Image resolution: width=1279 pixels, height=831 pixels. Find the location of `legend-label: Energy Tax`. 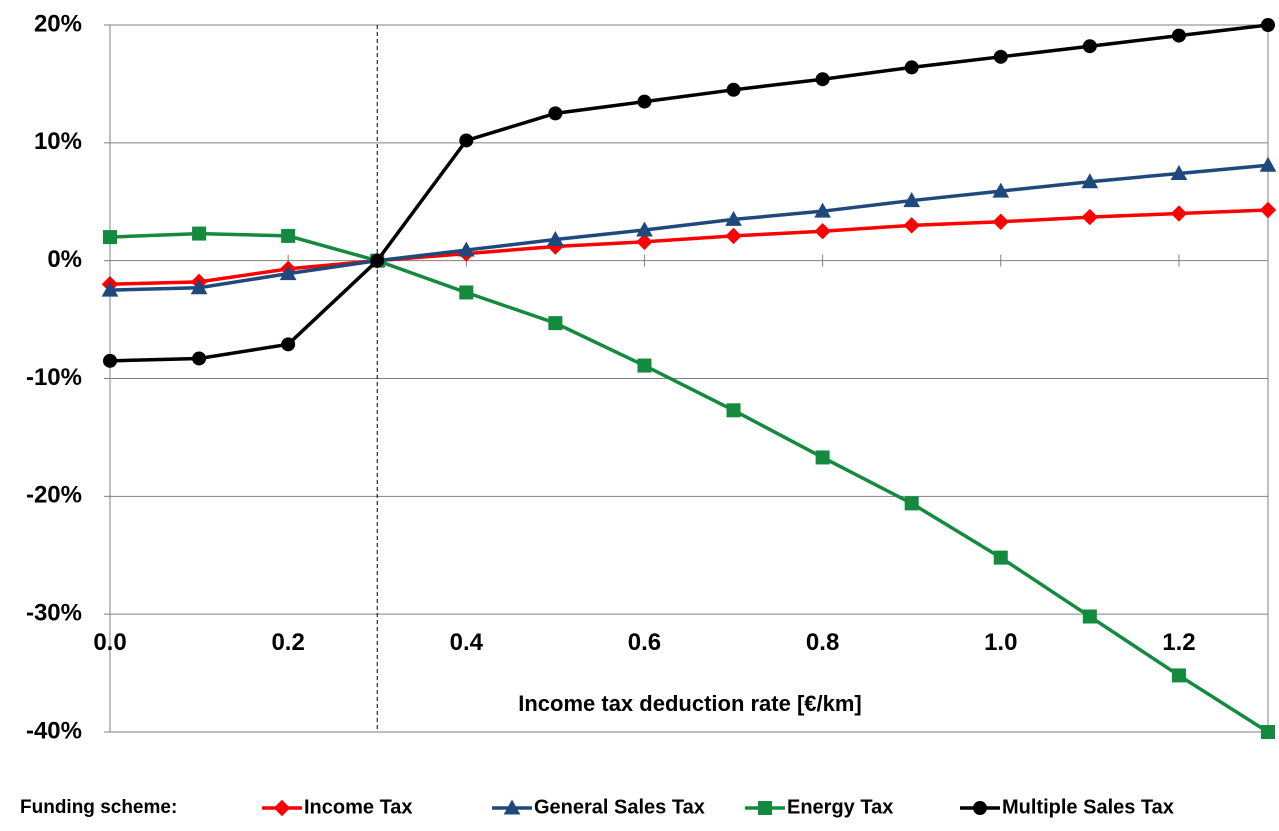

legend-label: Energy Tax is located at coordinates (840, 807).